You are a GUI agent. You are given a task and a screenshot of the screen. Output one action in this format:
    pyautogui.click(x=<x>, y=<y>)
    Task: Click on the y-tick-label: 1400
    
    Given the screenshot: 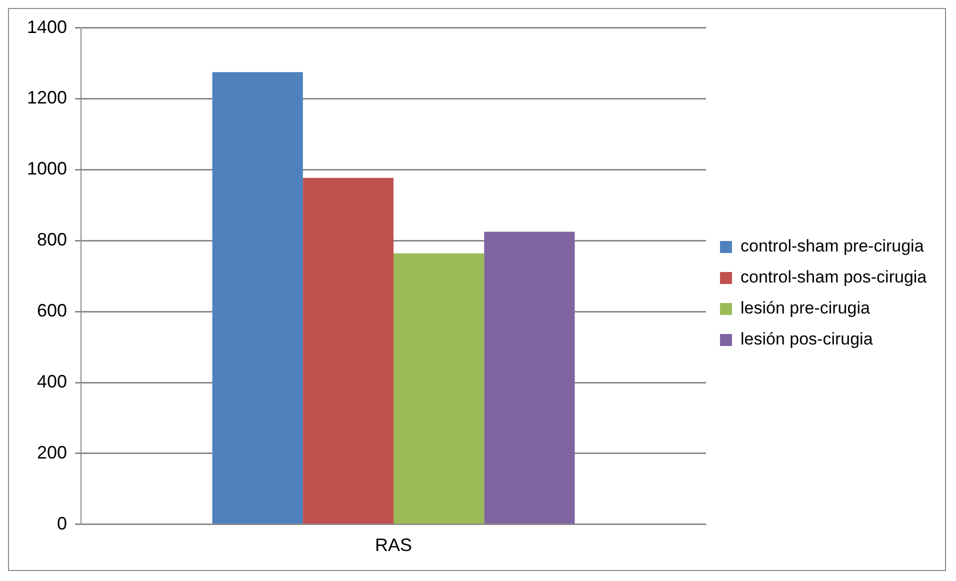 What is the action you would take?
    pyautogui.click(x=47, y=26)
    